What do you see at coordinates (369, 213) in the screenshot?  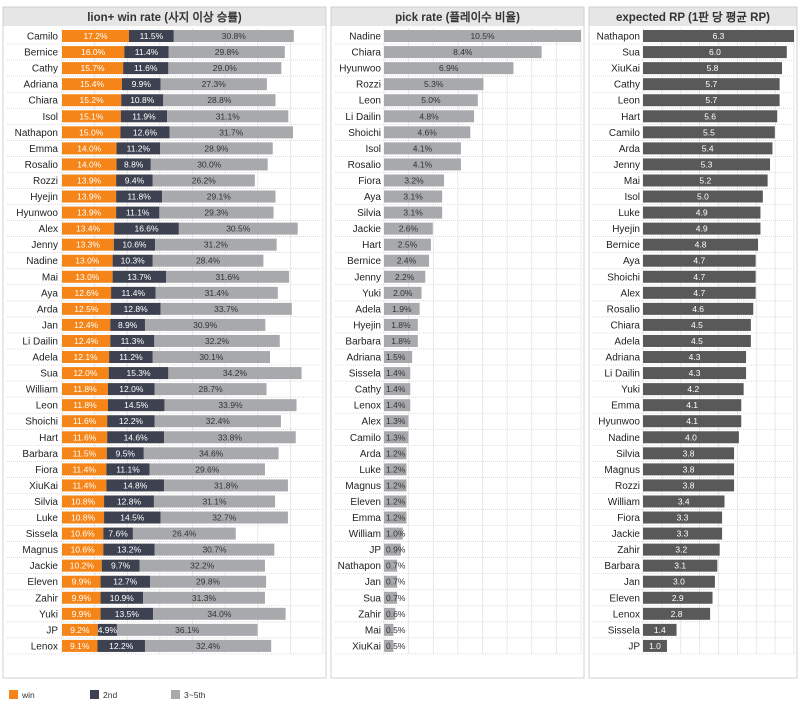 I see `category-label: Silvia` at bounding box center [369, 213].